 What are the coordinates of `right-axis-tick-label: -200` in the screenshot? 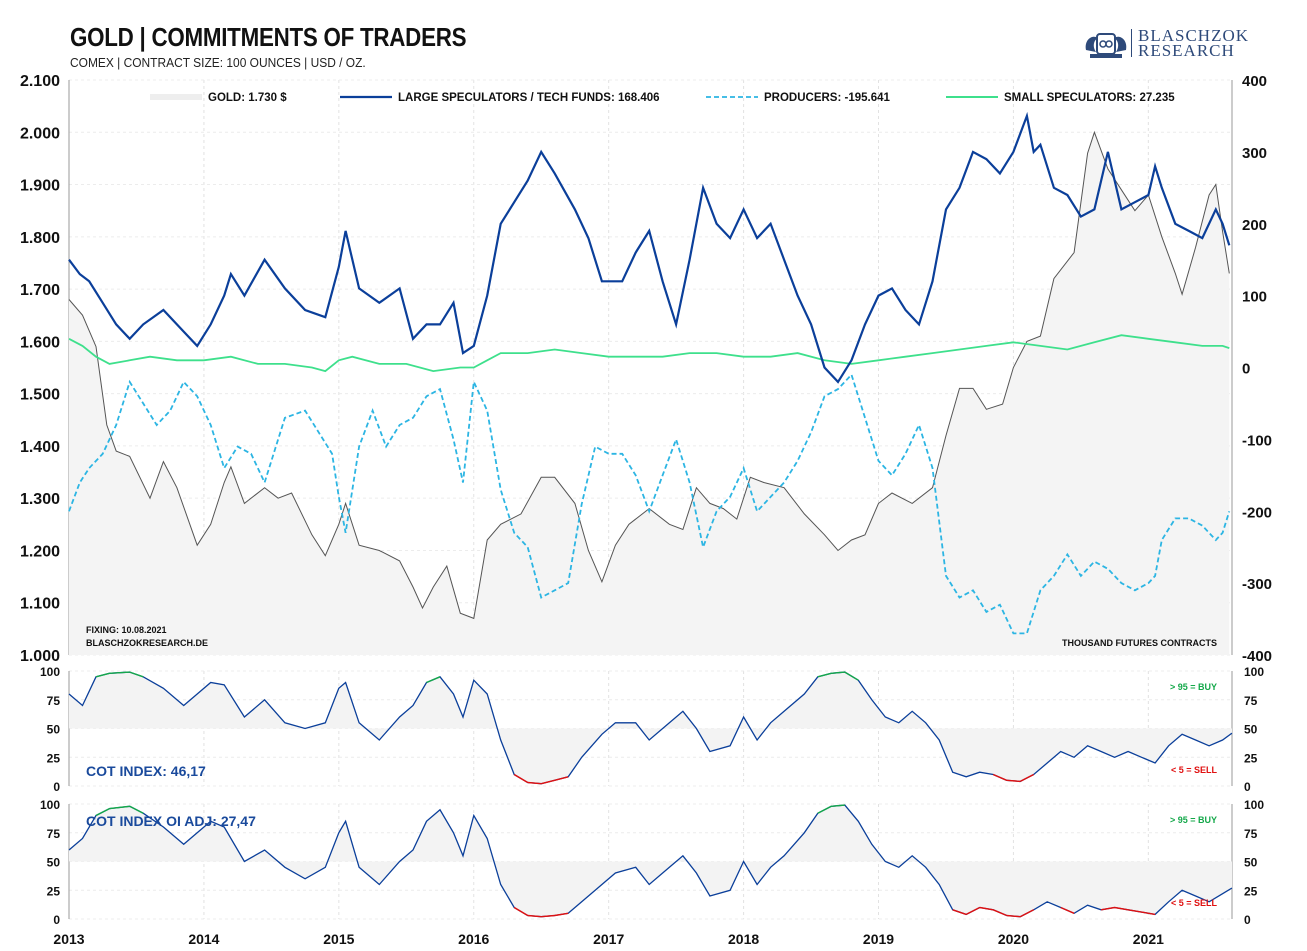 It's located at (1257, 512).